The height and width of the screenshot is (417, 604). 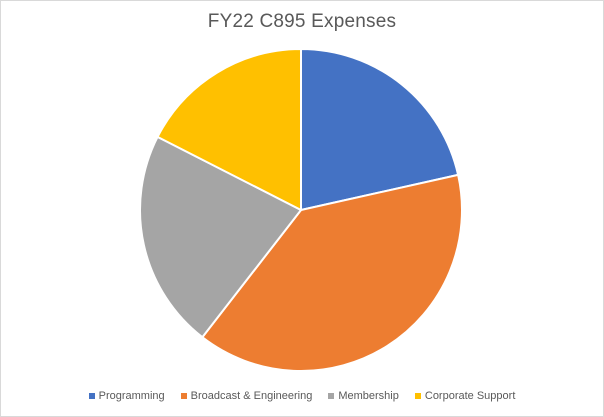 I want to click on legend-item-membership: Membership, so click(x=363, y=396).